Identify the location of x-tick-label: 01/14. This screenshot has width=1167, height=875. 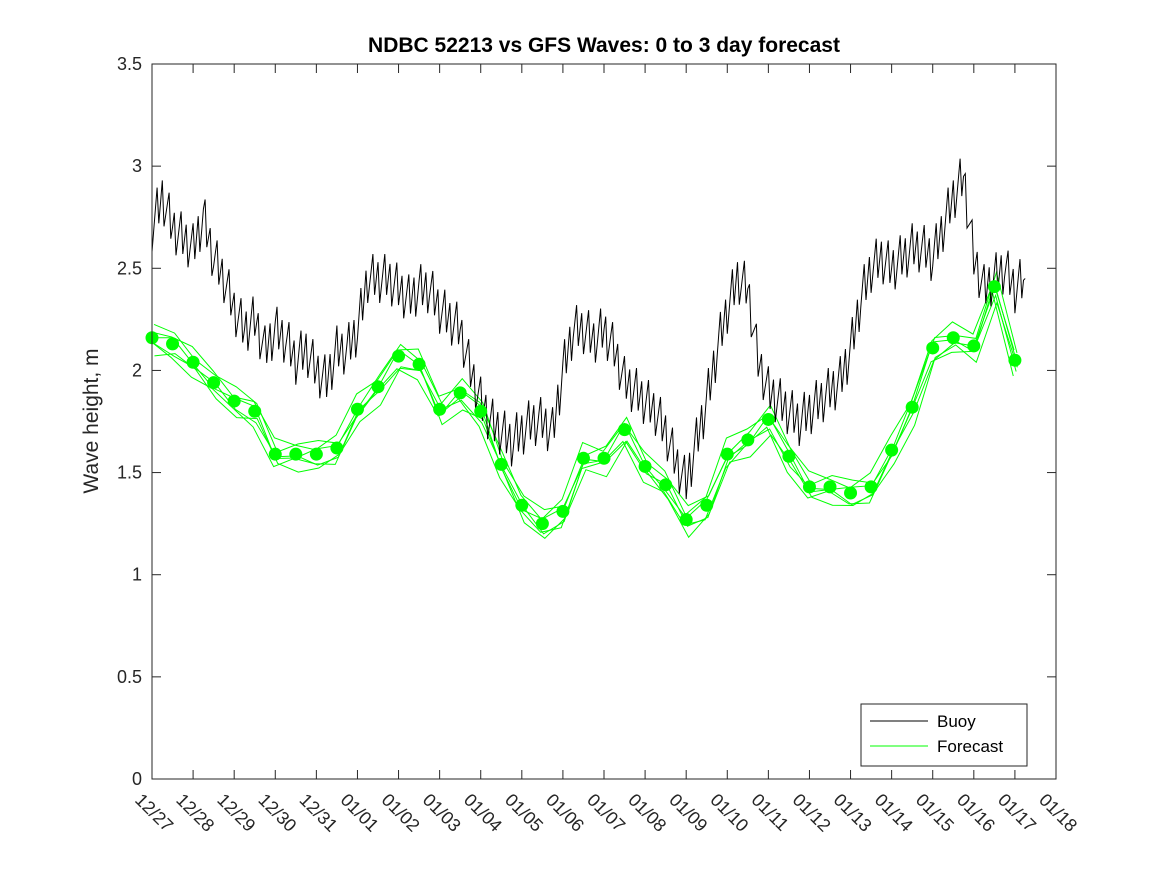
(894, 813).